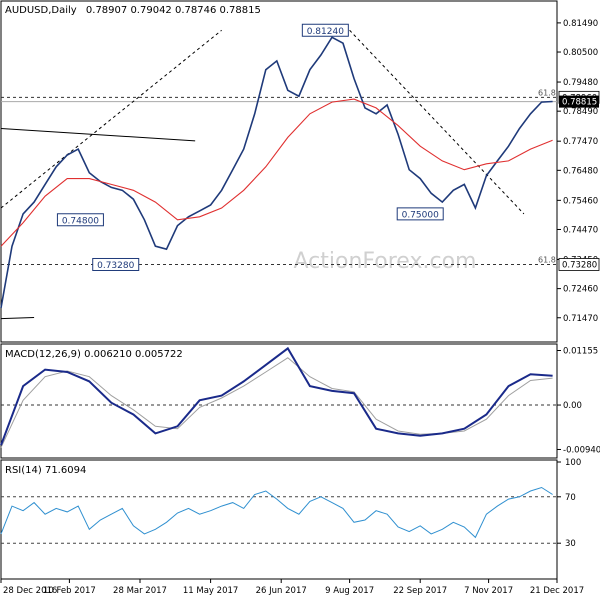 This screenshot has width=600, height=600. What do you see at coordinates (276, 512) in the screenshot?
I see `rsi-line` at bounding box center [276, 512].